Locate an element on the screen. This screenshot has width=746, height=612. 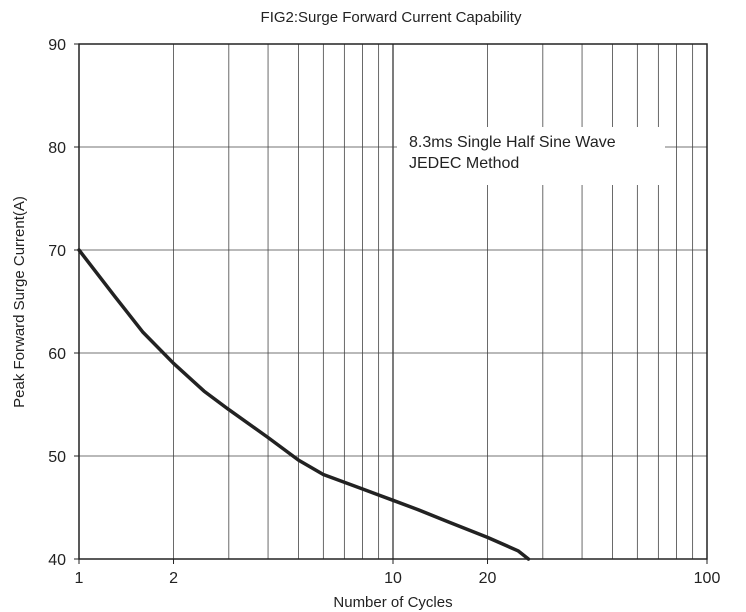
x-tick-label: 100 is located at coordinates (707, 578).